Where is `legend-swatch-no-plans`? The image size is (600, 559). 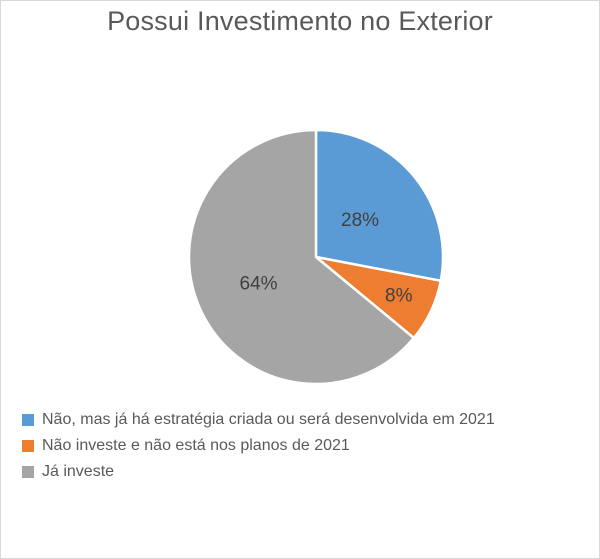
legend-swatch-no-plans is located at coordinates (28, 446).